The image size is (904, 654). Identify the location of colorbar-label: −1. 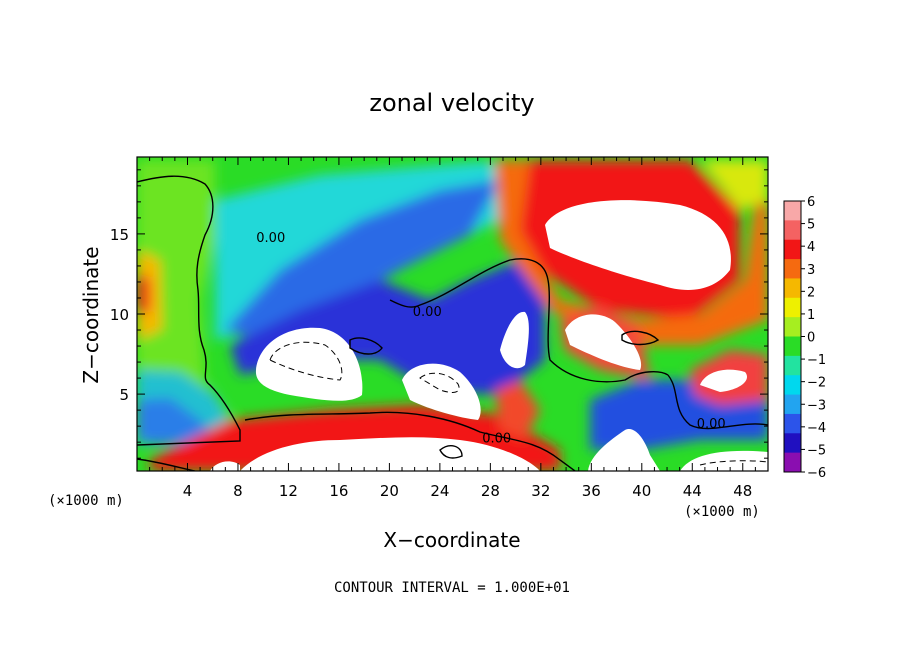
(816, 360).